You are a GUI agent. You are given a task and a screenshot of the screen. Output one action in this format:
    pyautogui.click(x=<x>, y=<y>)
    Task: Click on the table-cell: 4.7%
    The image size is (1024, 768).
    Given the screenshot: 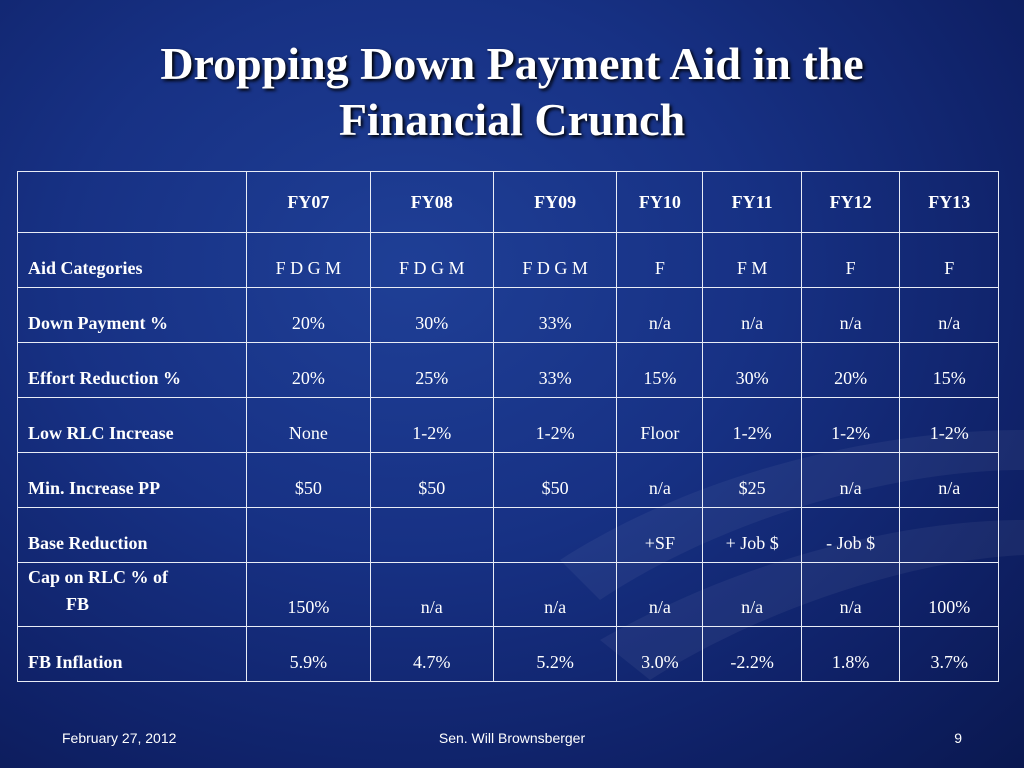 What is the action you would take?
    pyautogui.click(x=431, y=654)
    